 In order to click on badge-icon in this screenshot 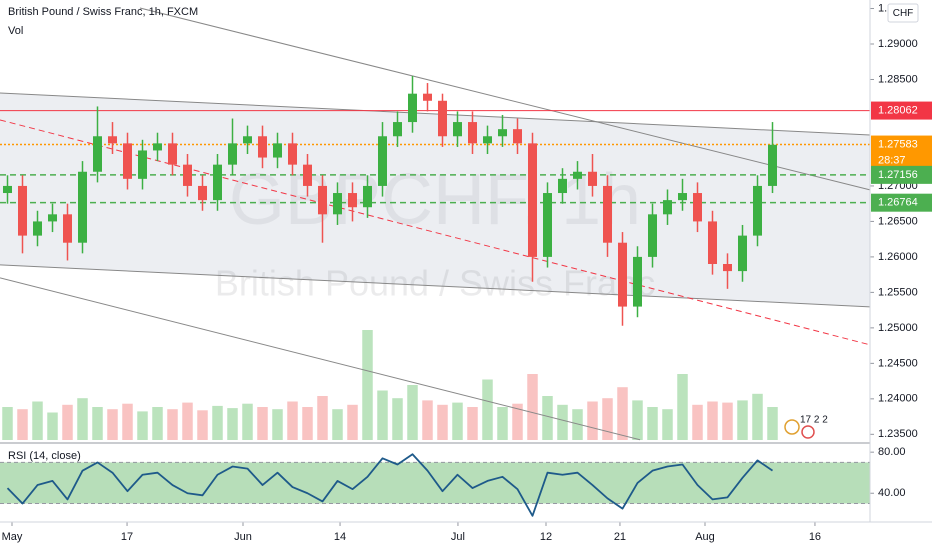, I will do `click(792, 427)`.